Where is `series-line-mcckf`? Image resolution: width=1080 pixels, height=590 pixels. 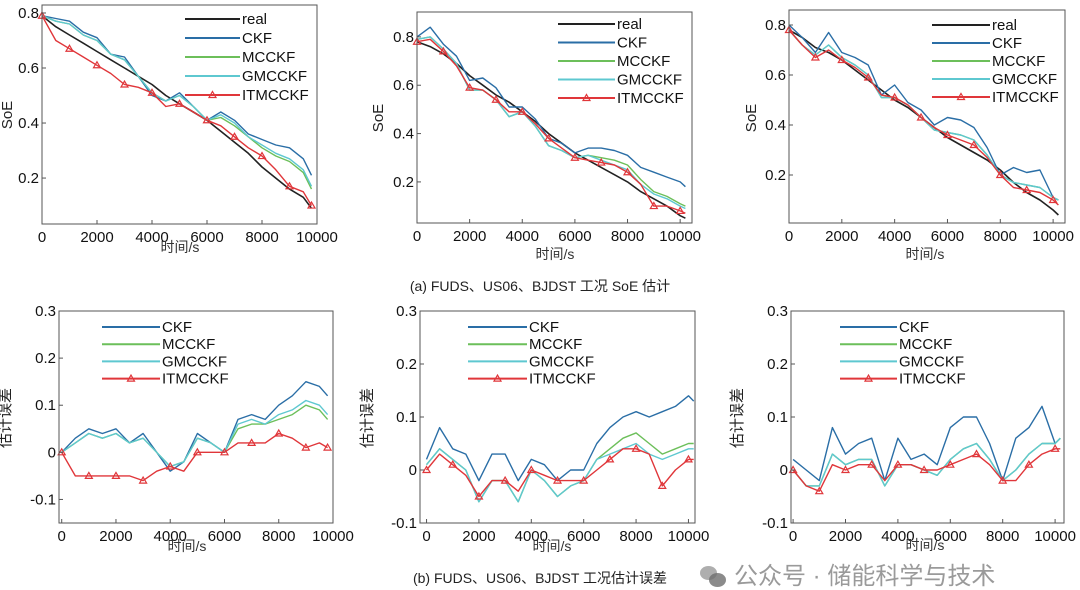
series-line-mcckf is located at coordinates (559, 467).